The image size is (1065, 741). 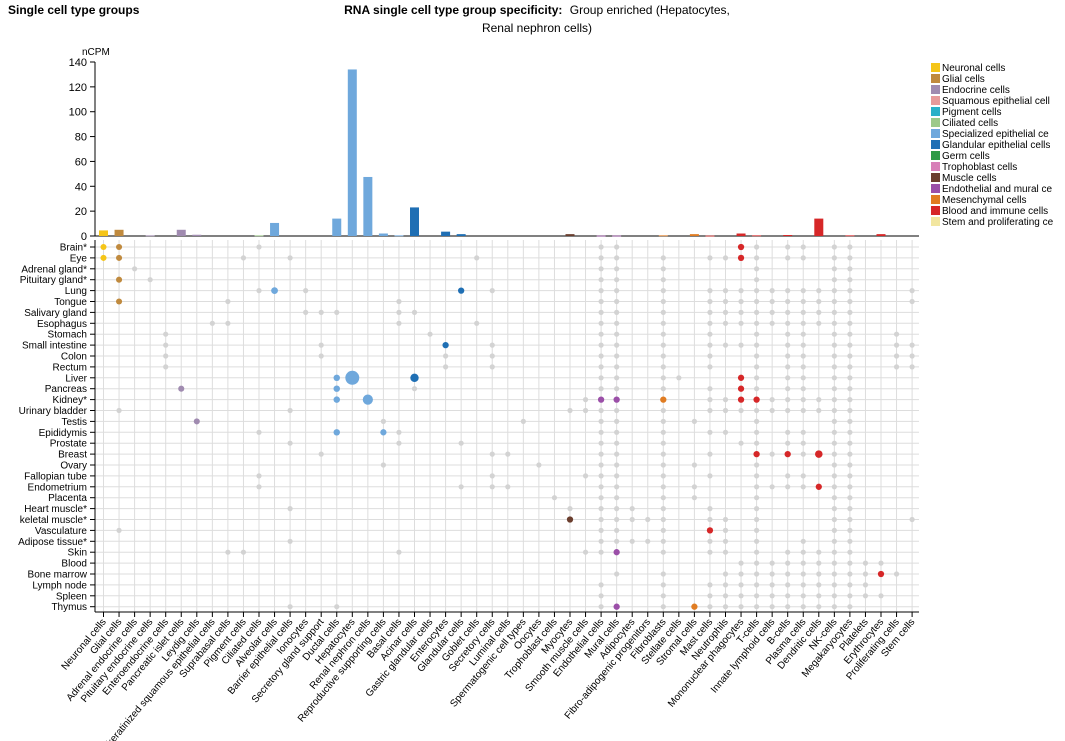 What do you see at coordinates (70, 400) in the screenshot?
I see `tissue-label: Kidney*` at bounding box center [70, 400].